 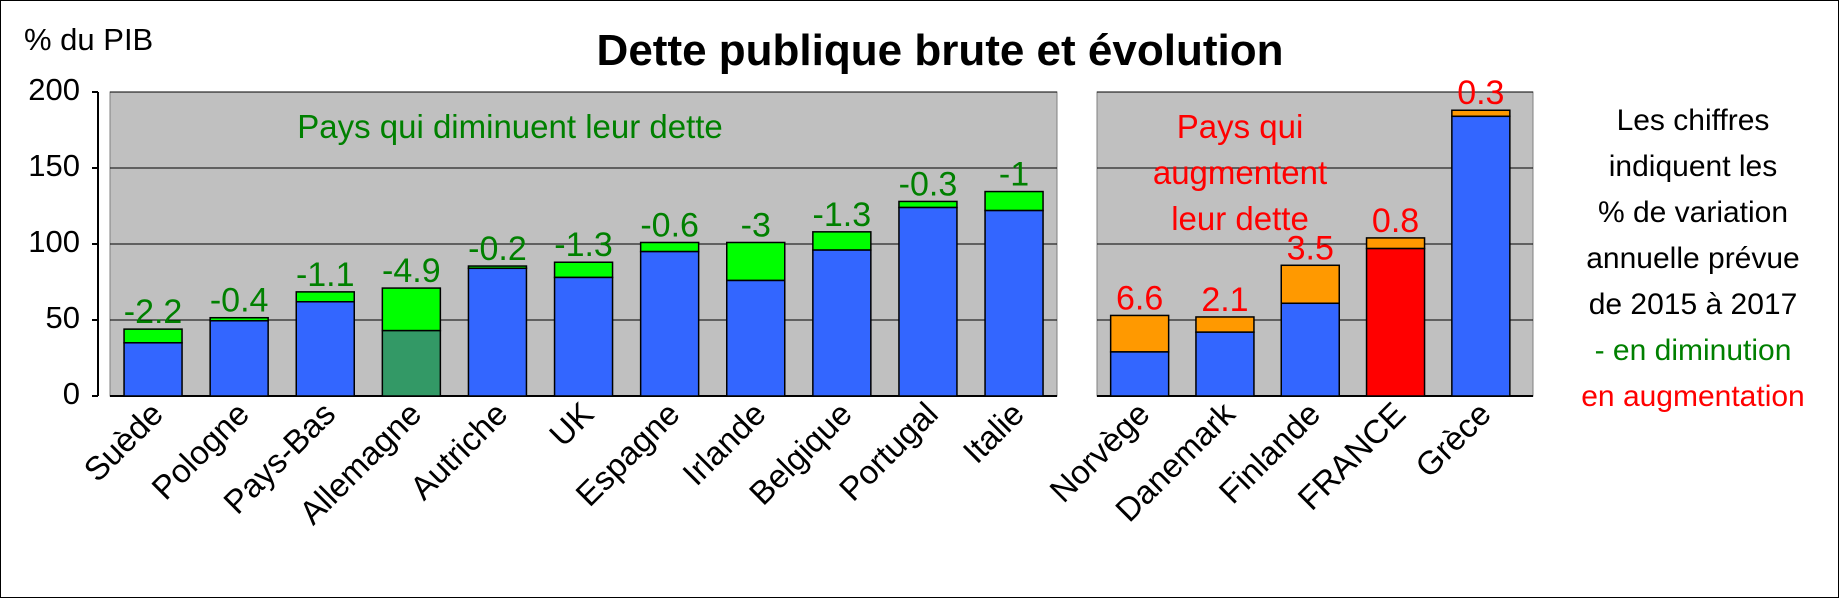 I want to click on bar-annotation: -2.2, so click(x=153, y=312).